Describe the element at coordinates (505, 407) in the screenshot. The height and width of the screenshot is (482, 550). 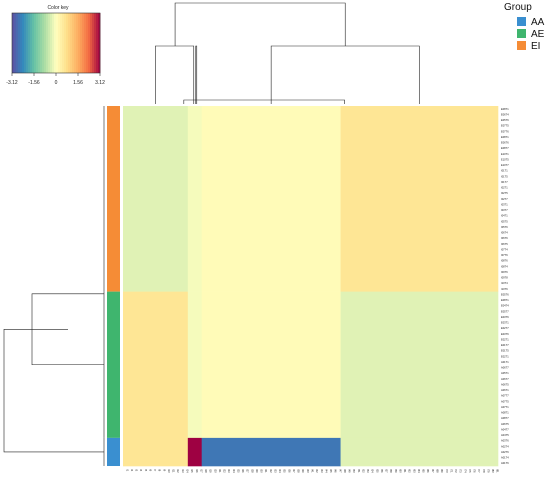
I see `row-label: A07T1` at that location.